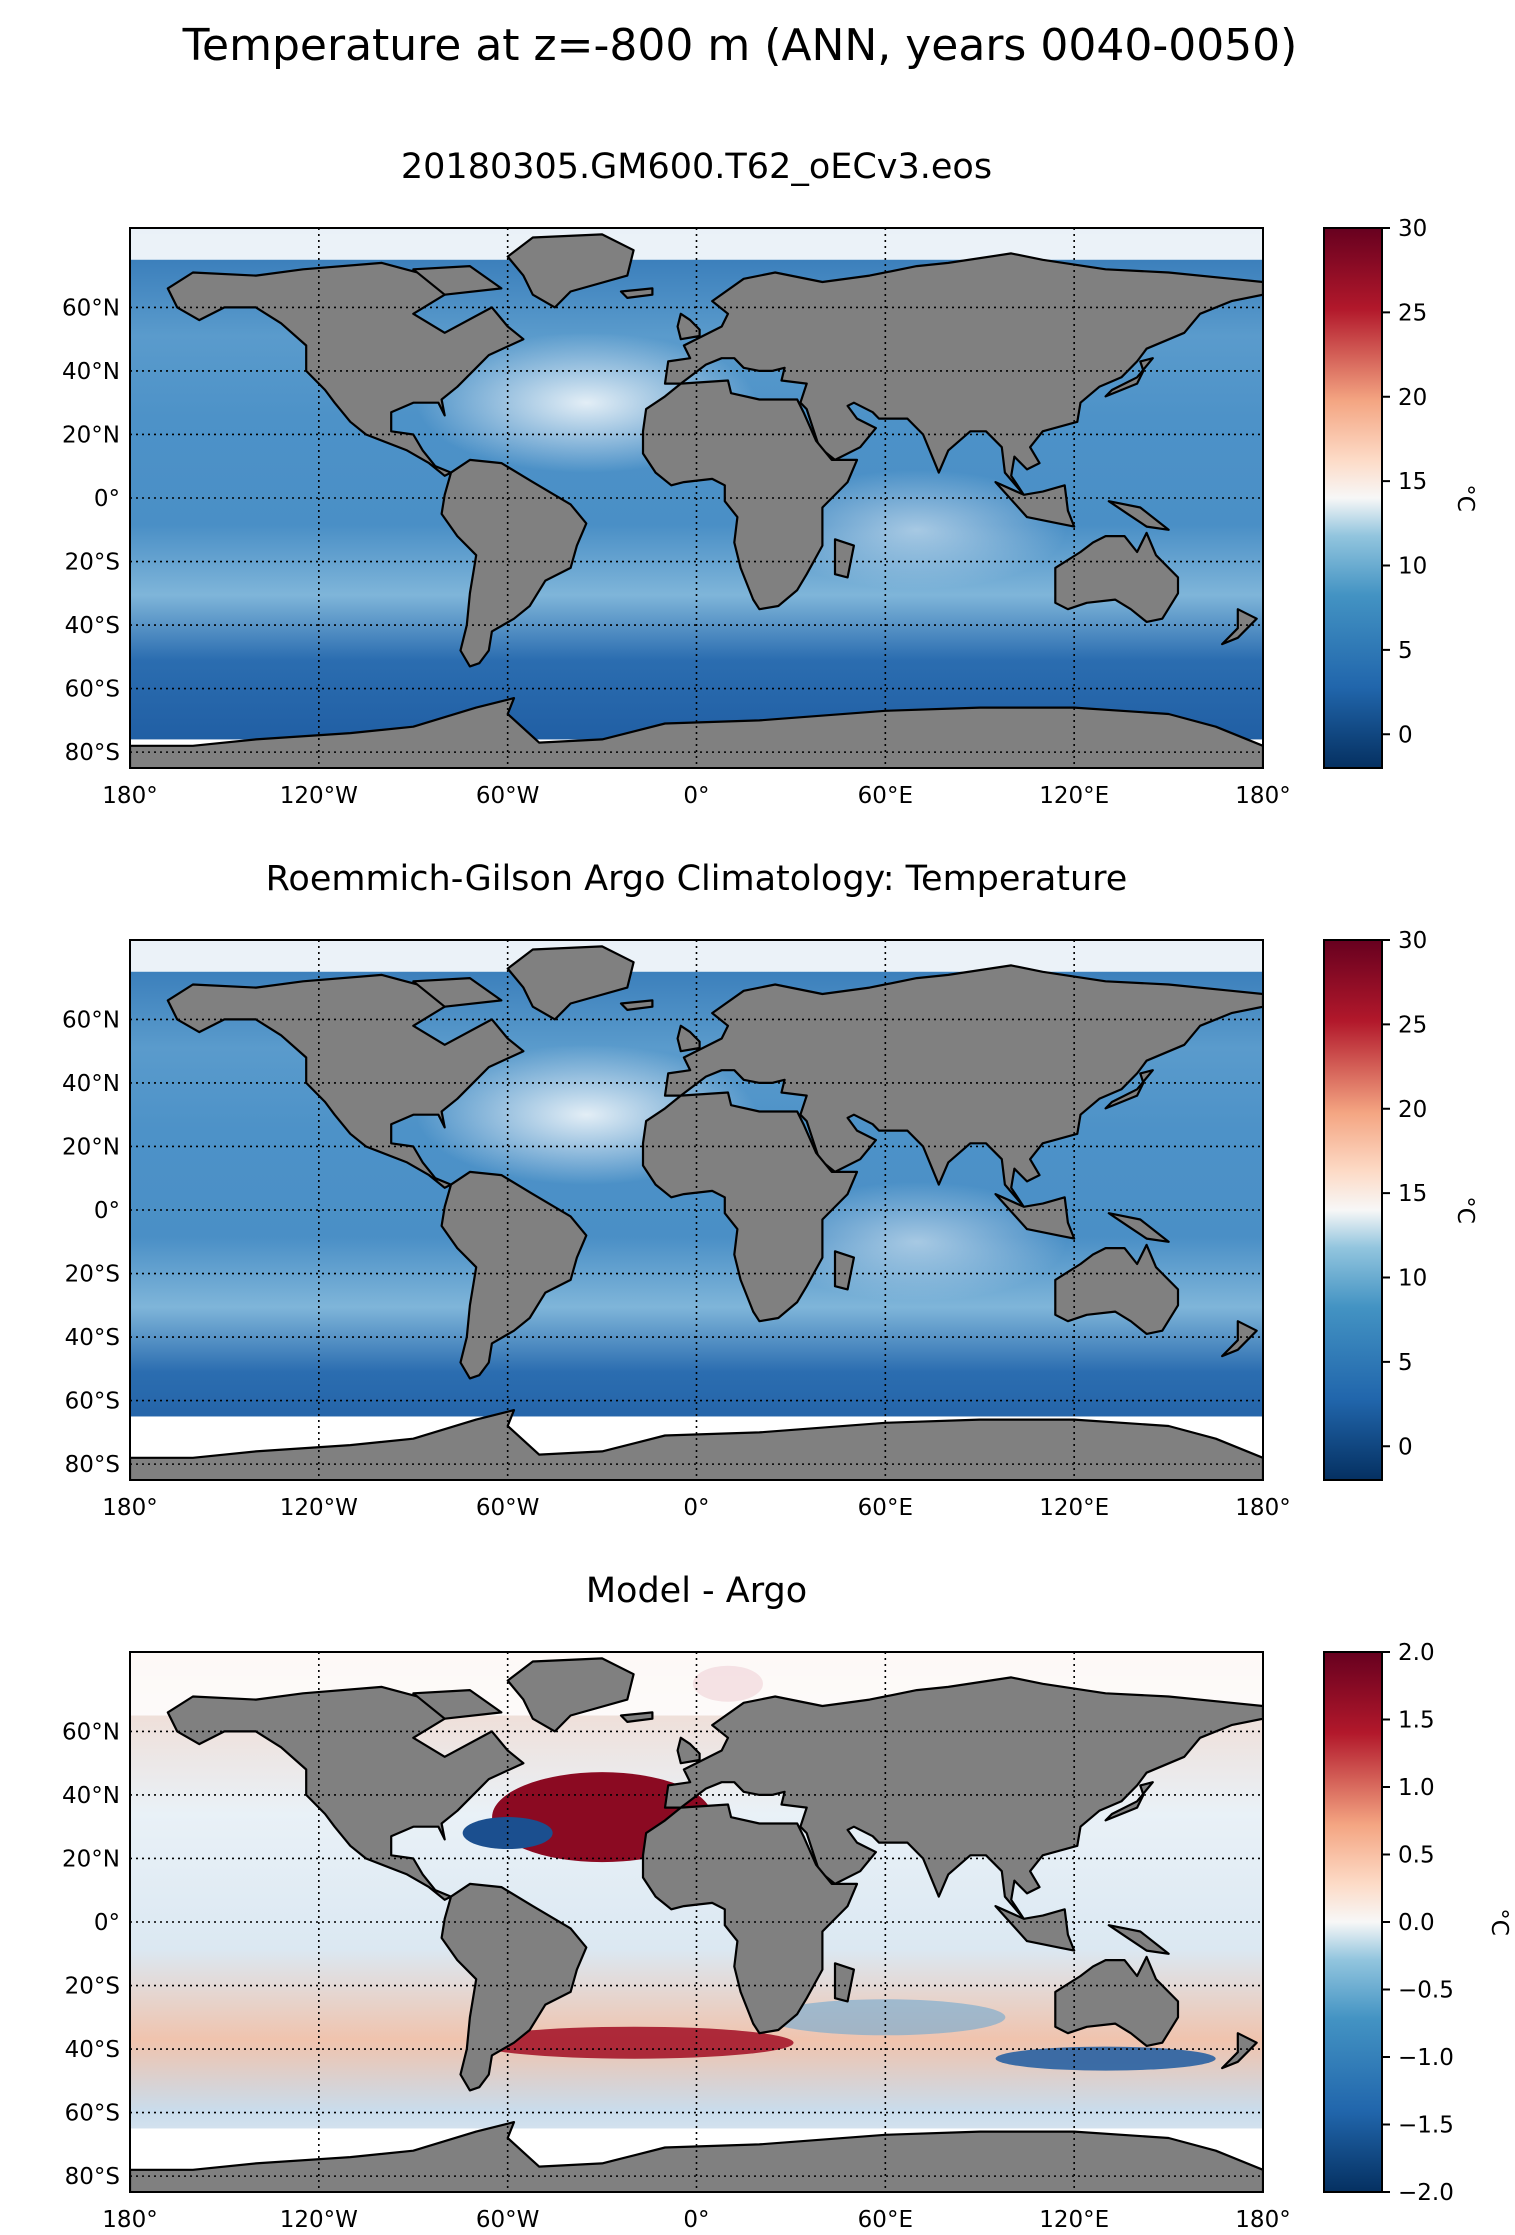 This screenshot has height=2235, width=1515. What do you see at coordinates (91, 1796) in the screenshot?
I see `lat-tick-label: 40°N` at bounding box center [91, 1796].